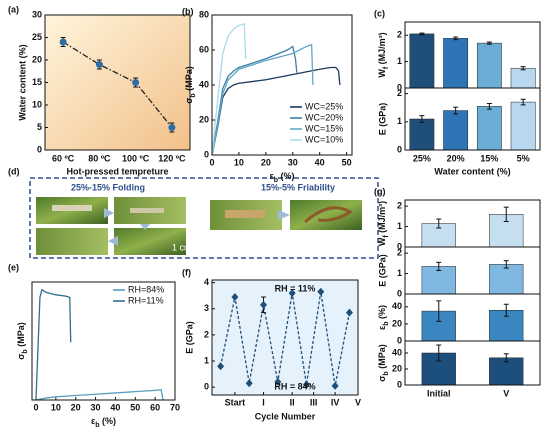  I want to click on scale-bar-label: 1 cm, so click(182, 247).